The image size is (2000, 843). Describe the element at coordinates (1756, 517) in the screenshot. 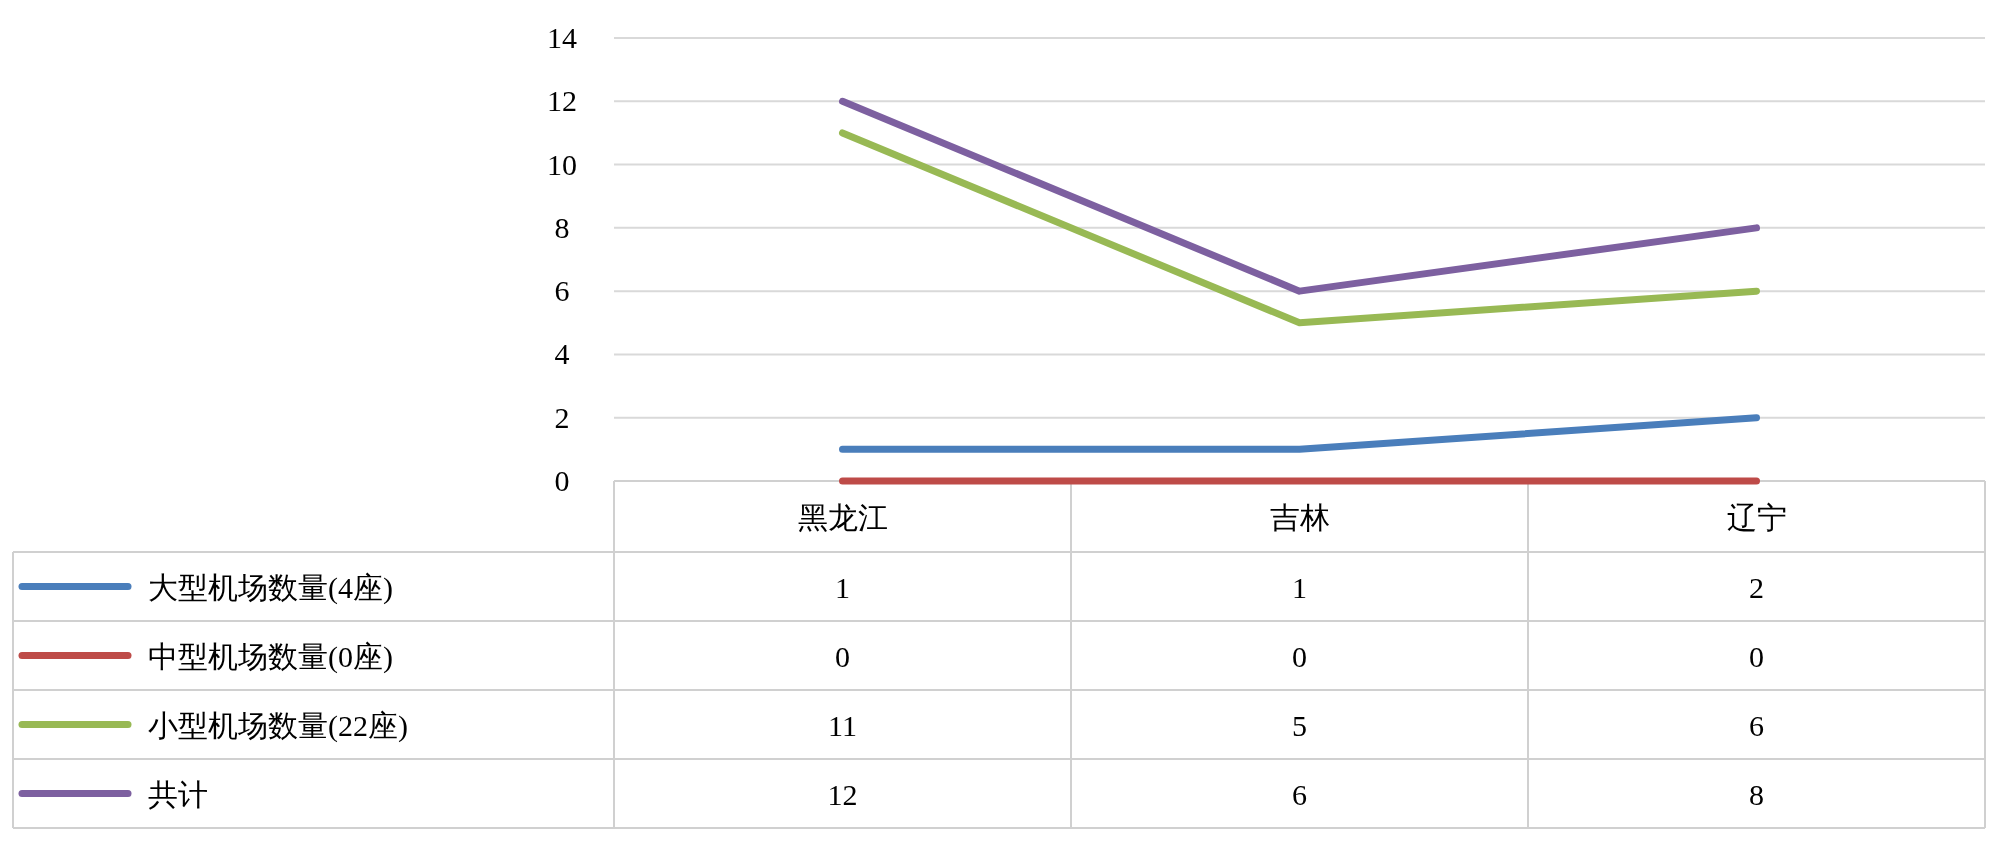

I see `x-tick-label: 辽宁` at that location.